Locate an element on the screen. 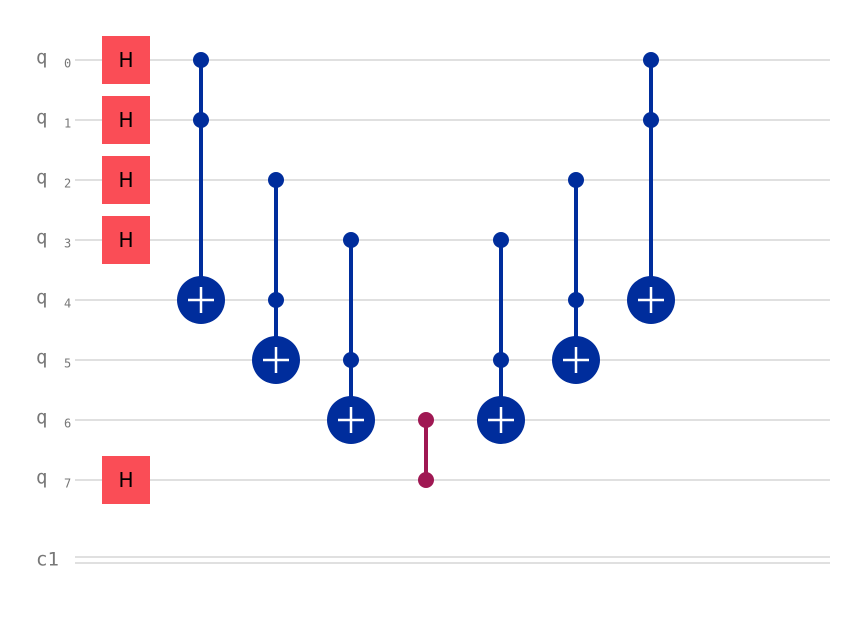  wire-index: 0 is located at coordinates (67, 64).